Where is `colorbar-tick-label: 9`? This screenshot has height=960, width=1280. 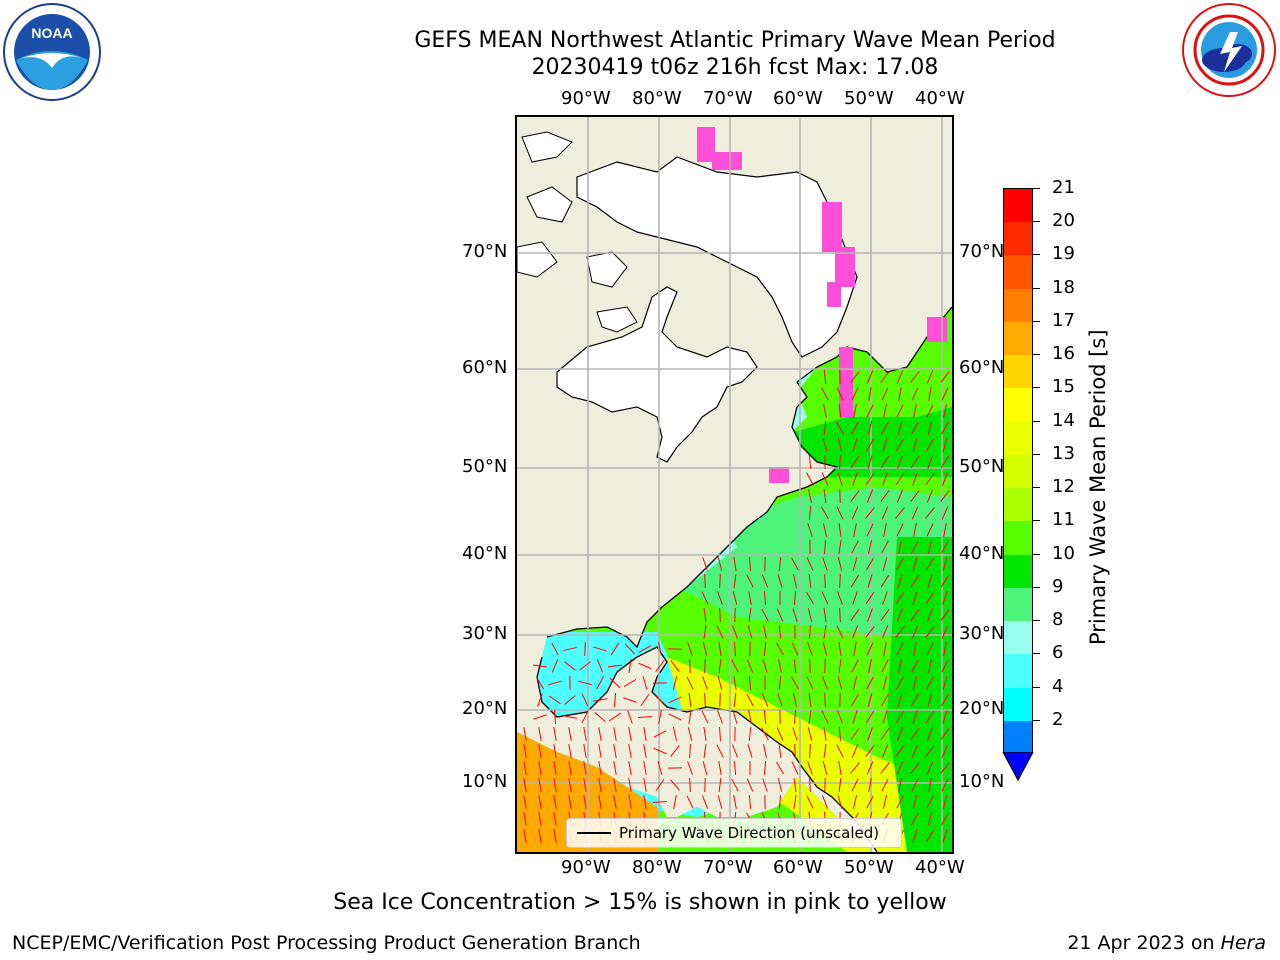 colorbar-tick-label: 9 is located at coordinates (1058, 586).